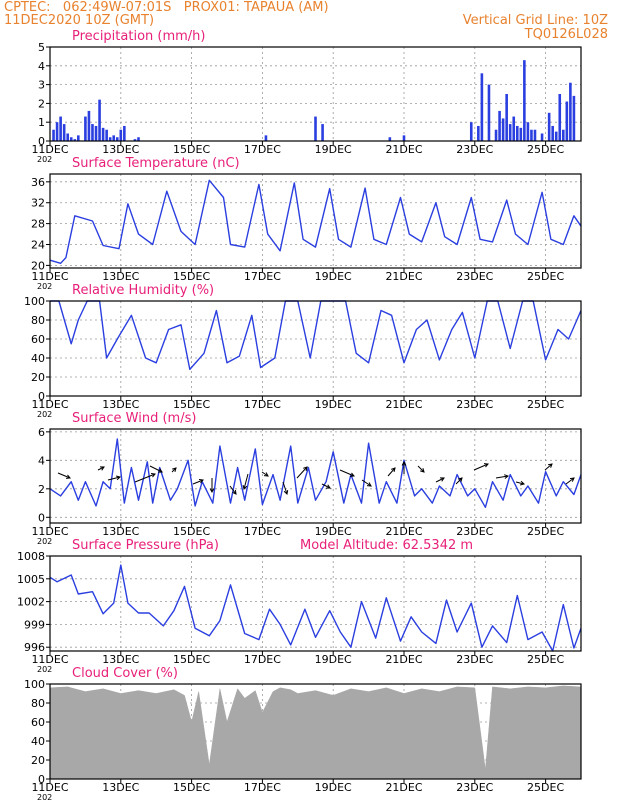  What do you see at coordinates (333, 659) in the screenshot?
I see `pressure-xtick-label: 19DEC` at bounding box center [333, 659].